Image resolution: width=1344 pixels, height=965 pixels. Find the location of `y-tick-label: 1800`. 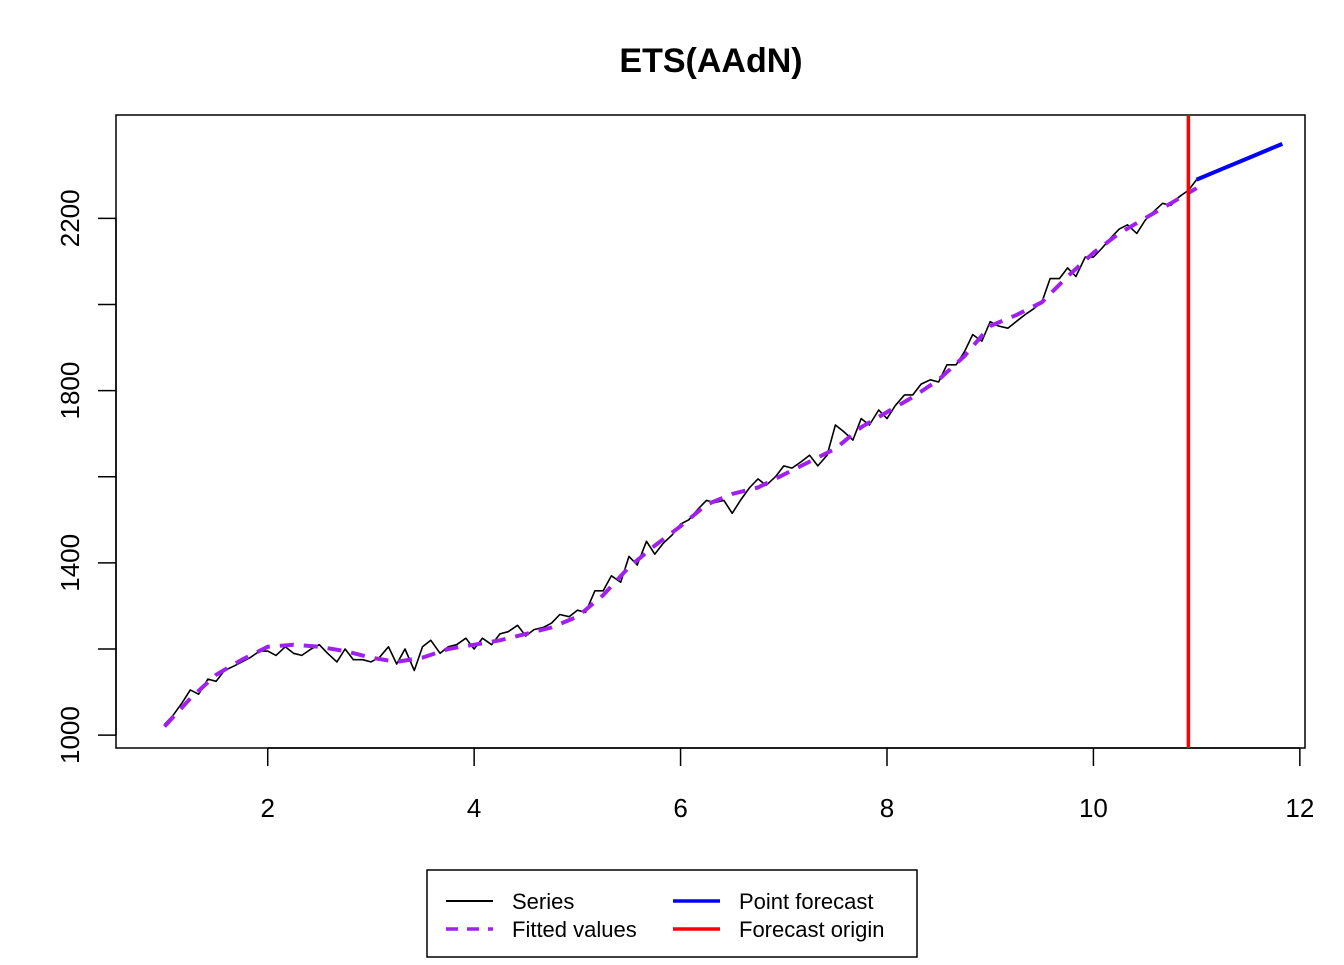

y-tick-label: 1800 is located at coordinates (70, 391).